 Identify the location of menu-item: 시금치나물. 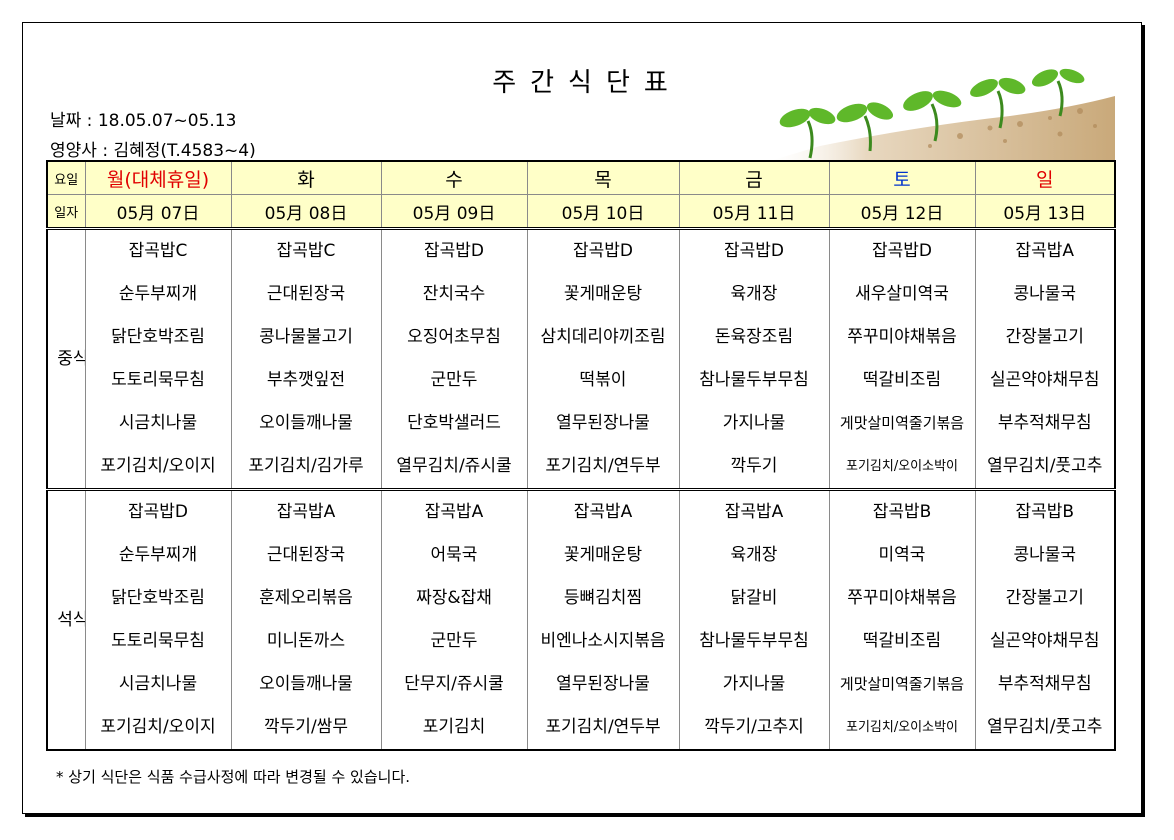
(158, 423).